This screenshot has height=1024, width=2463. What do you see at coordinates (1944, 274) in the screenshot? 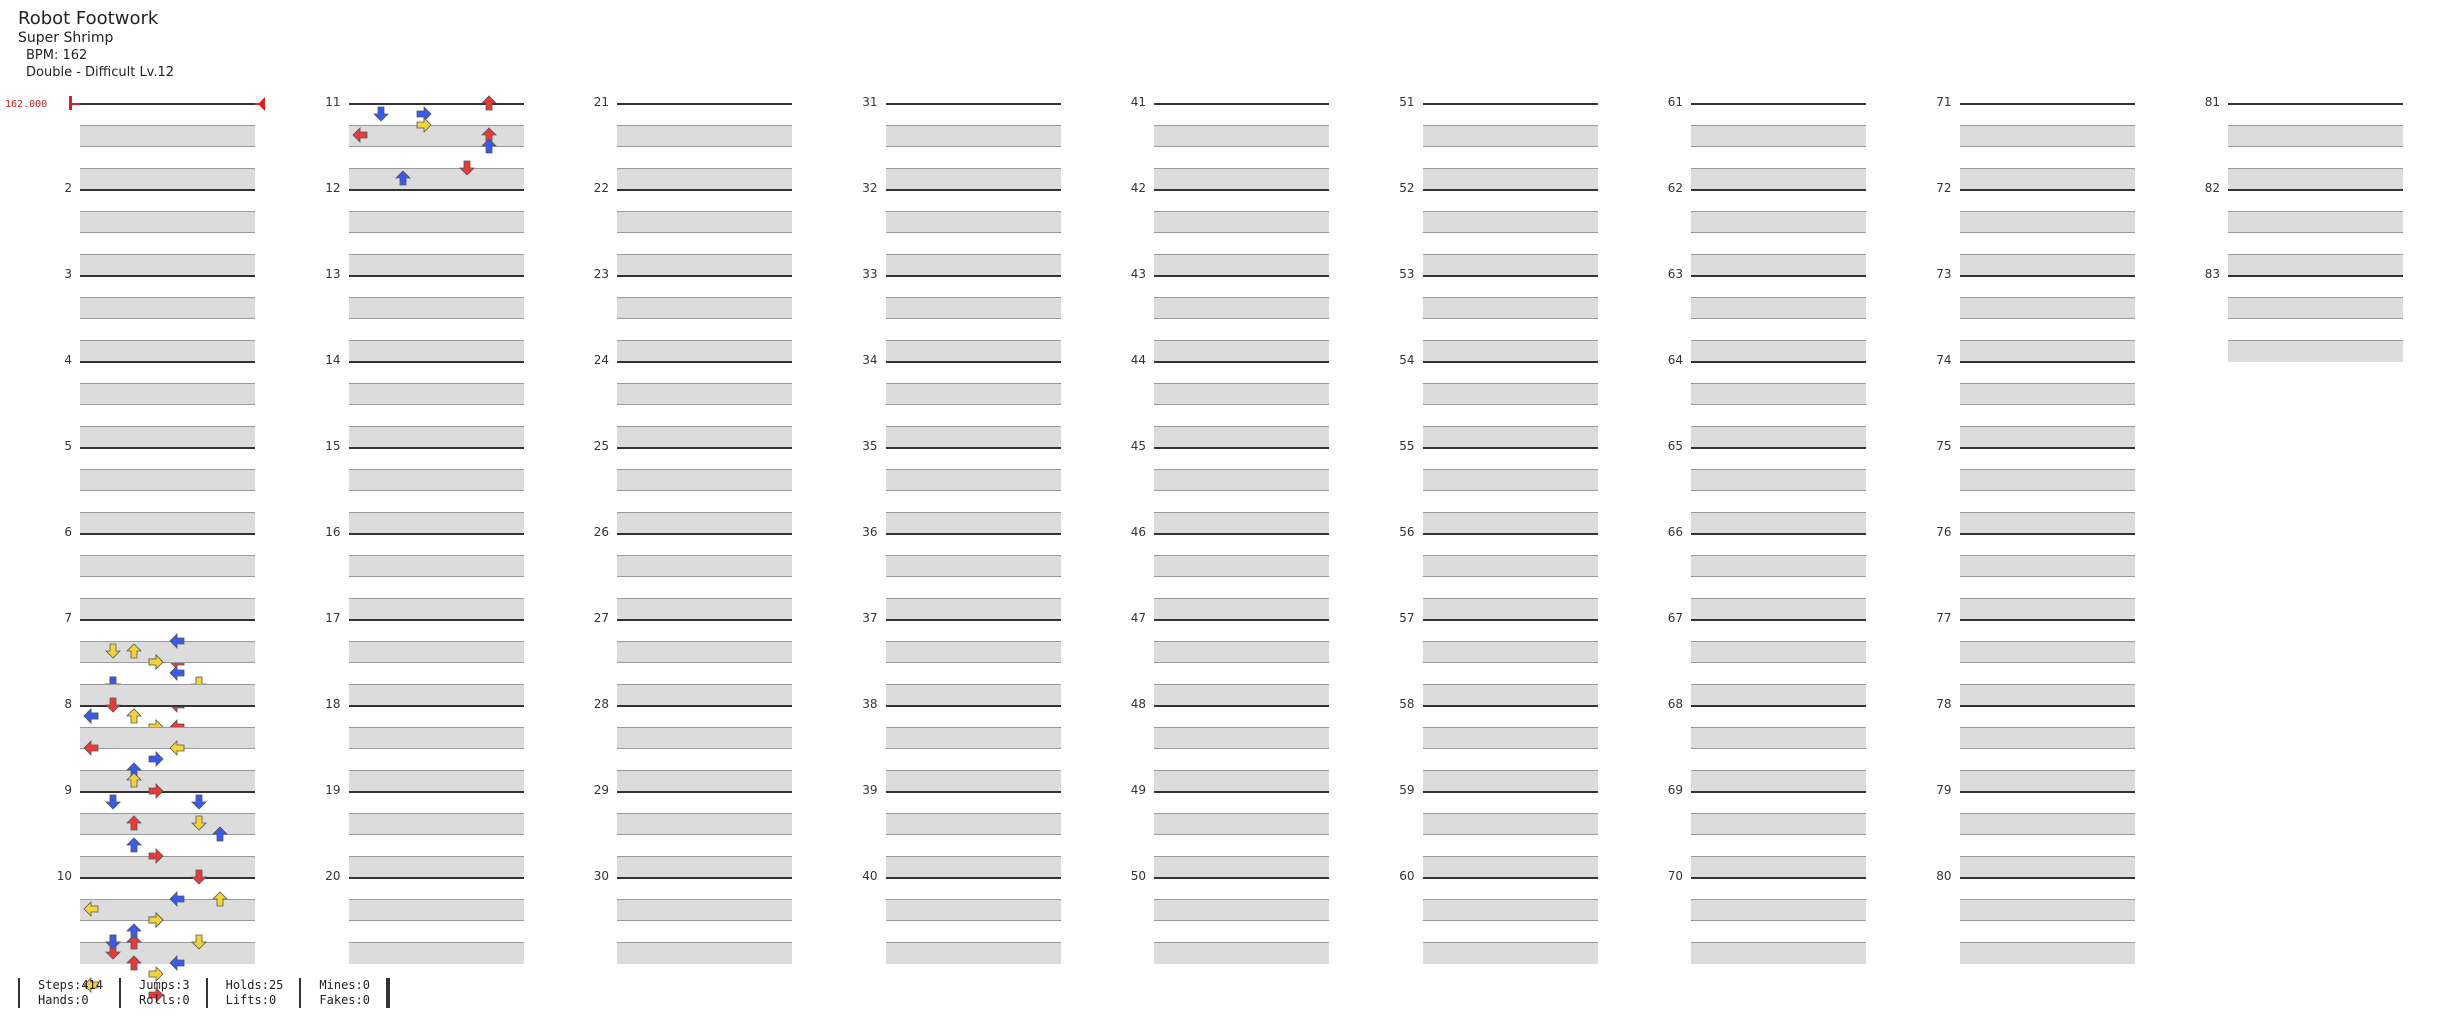
I see `measure-number: 73` at bounding box center [1944, 274].